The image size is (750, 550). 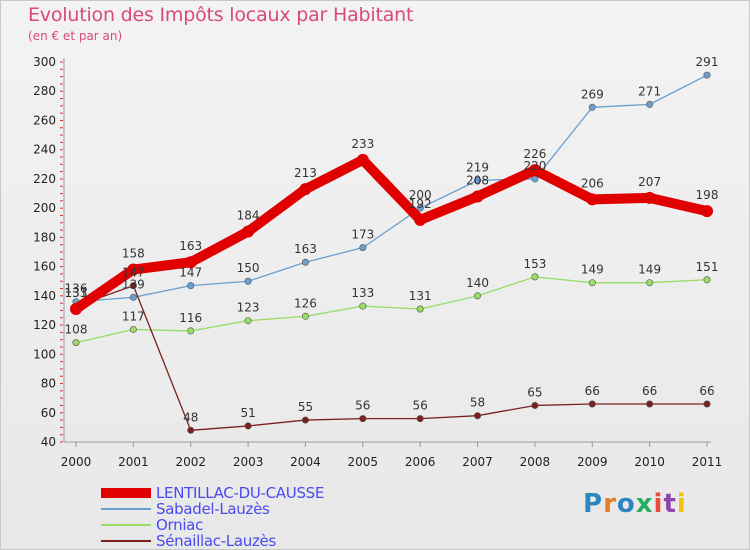 I want to click on data-label: 117, so click(x=133, y=316).